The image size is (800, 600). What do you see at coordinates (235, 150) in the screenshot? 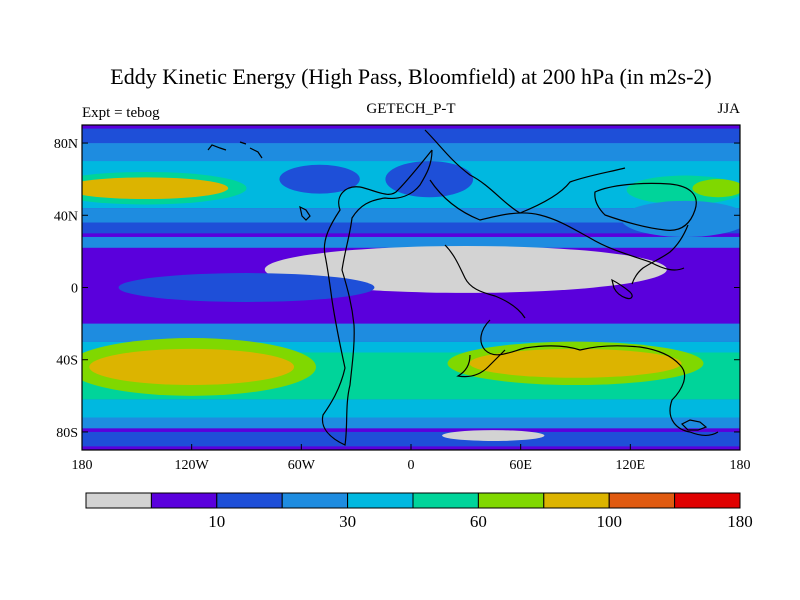
I see `coastline-greenland` at bounding box center [235, 150].